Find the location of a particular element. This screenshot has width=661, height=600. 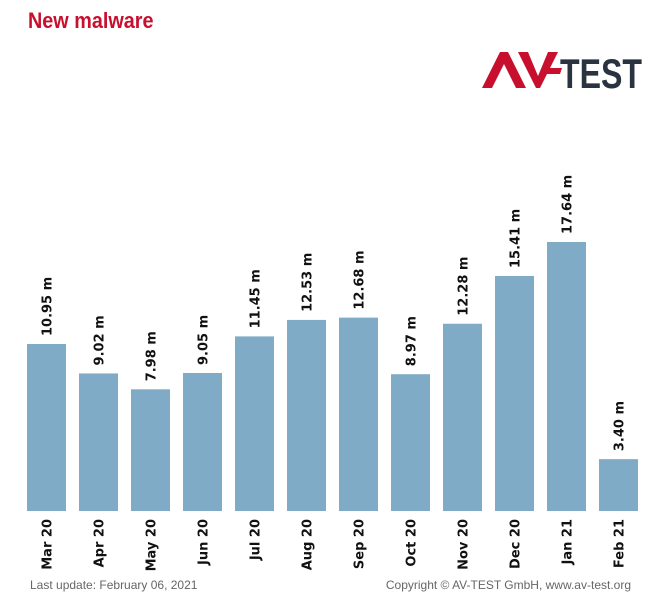

last-update-text: Last update: February 06, 2021 is located at coordinates (114, 585).